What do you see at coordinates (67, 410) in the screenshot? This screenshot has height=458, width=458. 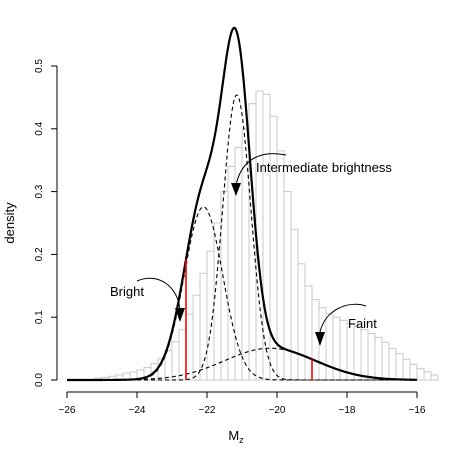 I see `x-tick-label: −26` at bounding box center [67, 410].